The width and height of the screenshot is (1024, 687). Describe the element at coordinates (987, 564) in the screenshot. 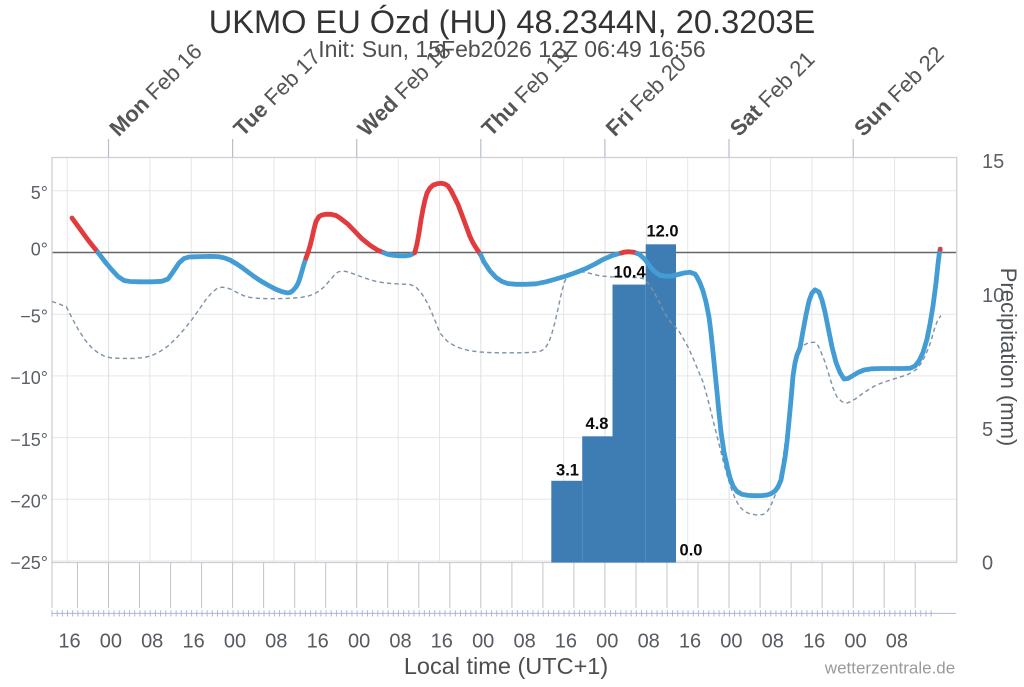

I see `svg-text: 0` at that location.